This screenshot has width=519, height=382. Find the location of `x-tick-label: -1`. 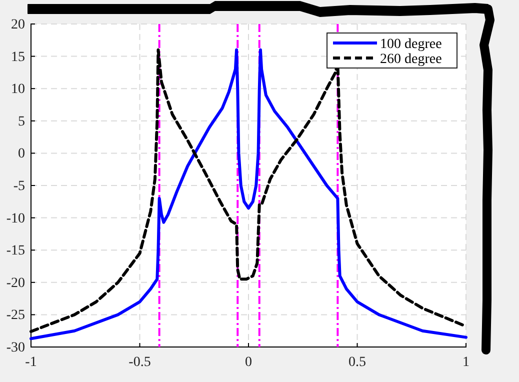

x-tick-label: -1 is located at coordinates (31, 362).